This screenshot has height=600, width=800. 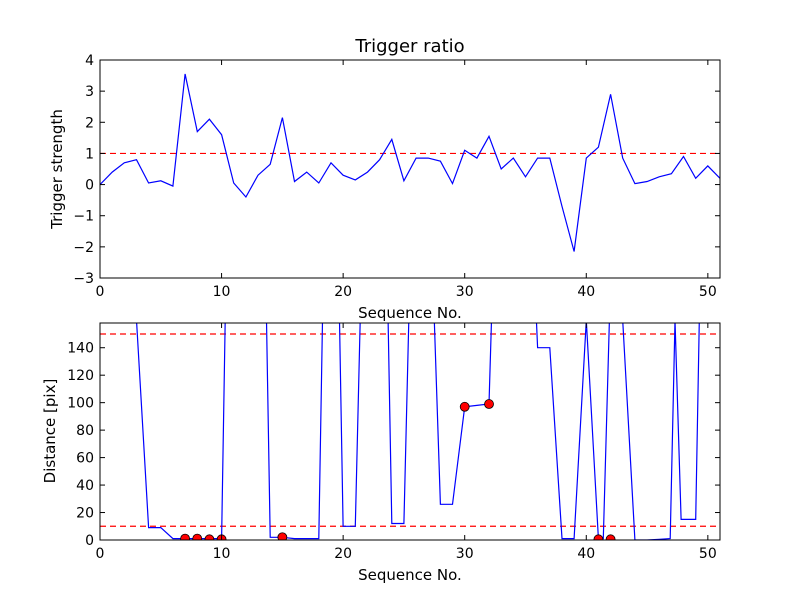 I want to click on y-axis-label: Trigger strength, so click(x=57, y=169).